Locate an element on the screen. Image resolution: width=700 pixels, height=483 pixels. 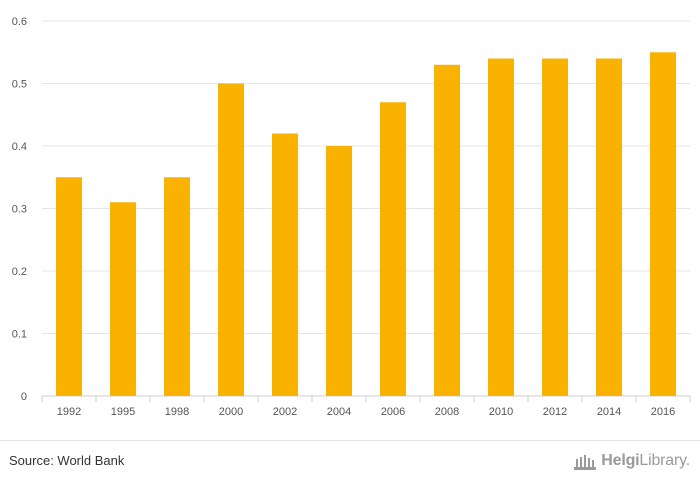
x-tick-label: 1992 is located at coordinates (69, 412).